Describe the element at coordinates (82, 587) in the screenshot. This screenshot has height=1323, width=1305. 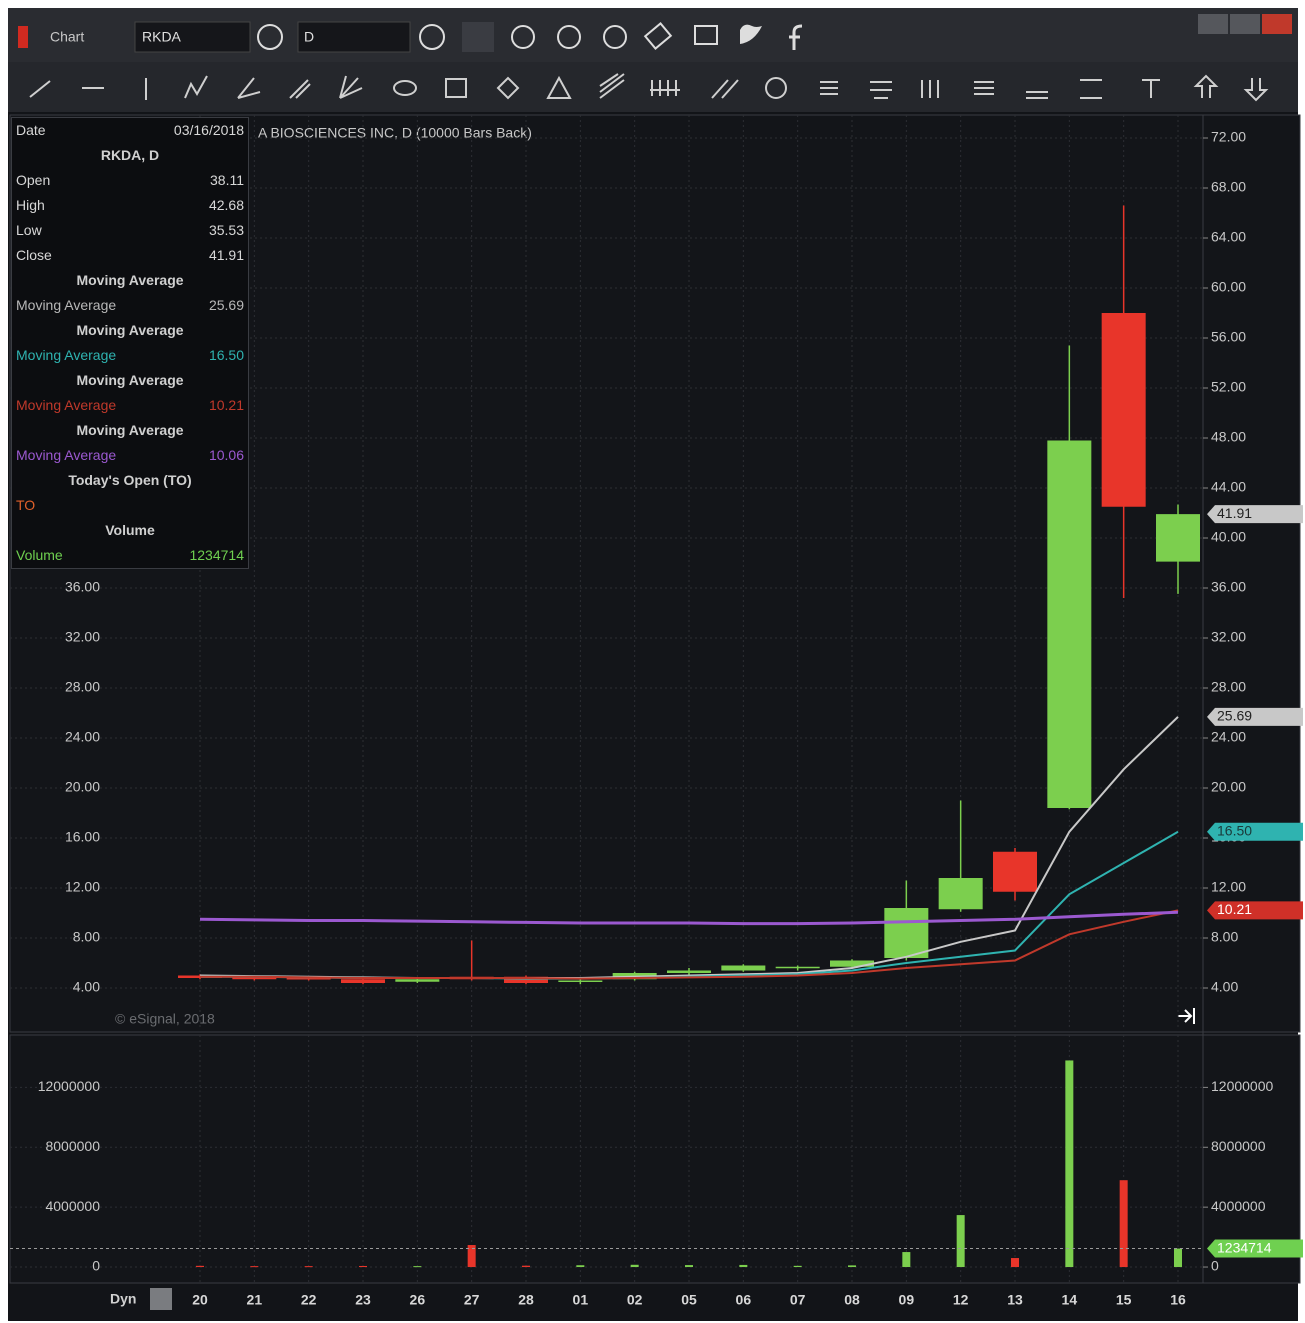
I see `y-tick-label-left: 36.00` at that location.